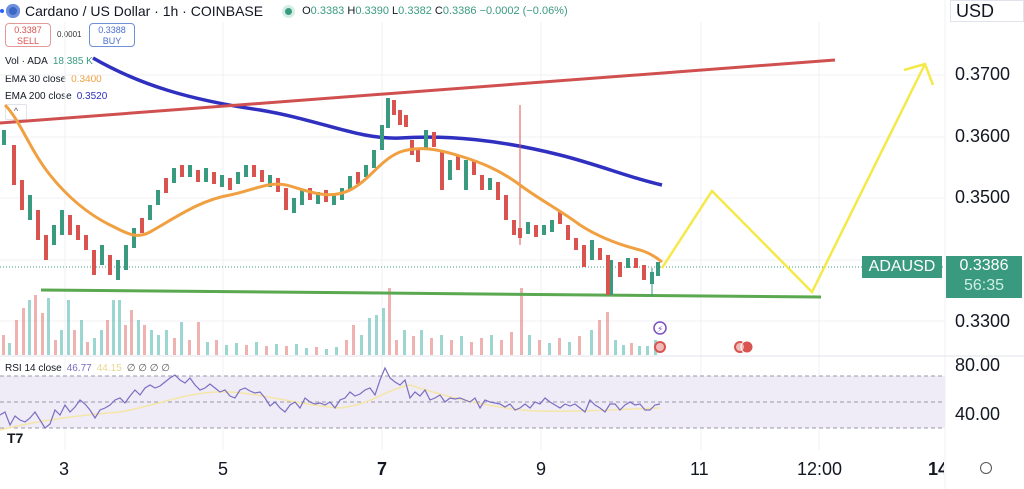  What do you see at coordinates (56, 96) in the screenshot?
I see `legend-ema200: EMA 200 close 0.3520` at bounding box center [56, 96].